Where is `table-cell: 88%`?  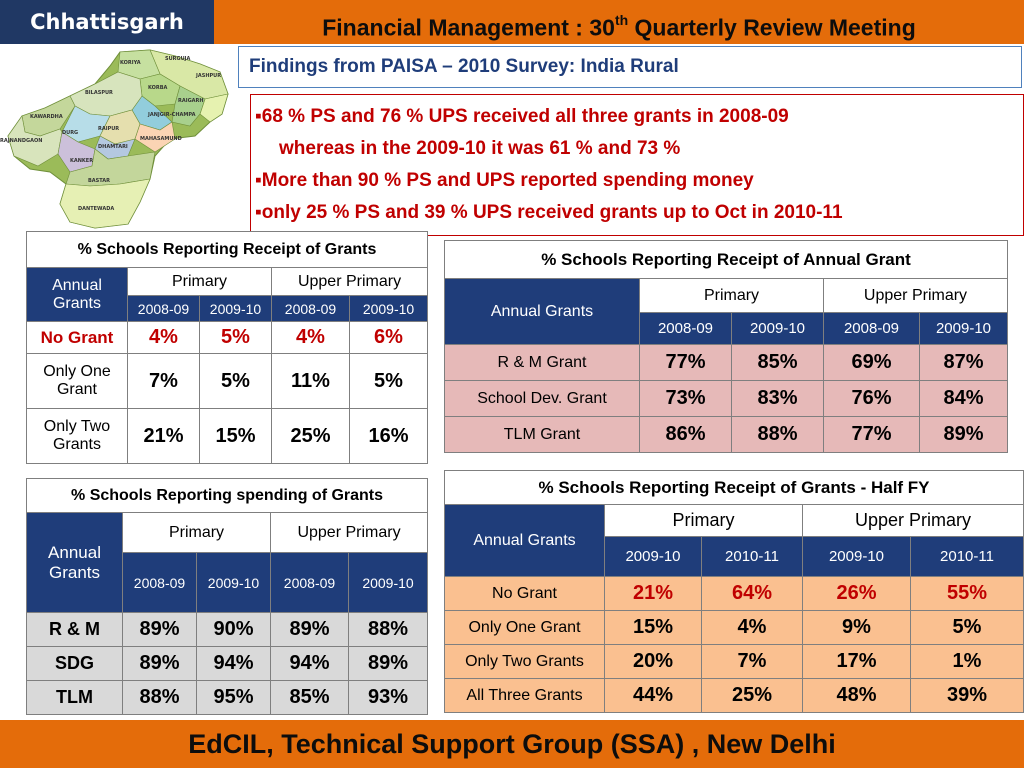
table-cell: 88% is located at coordinates (388, 629).